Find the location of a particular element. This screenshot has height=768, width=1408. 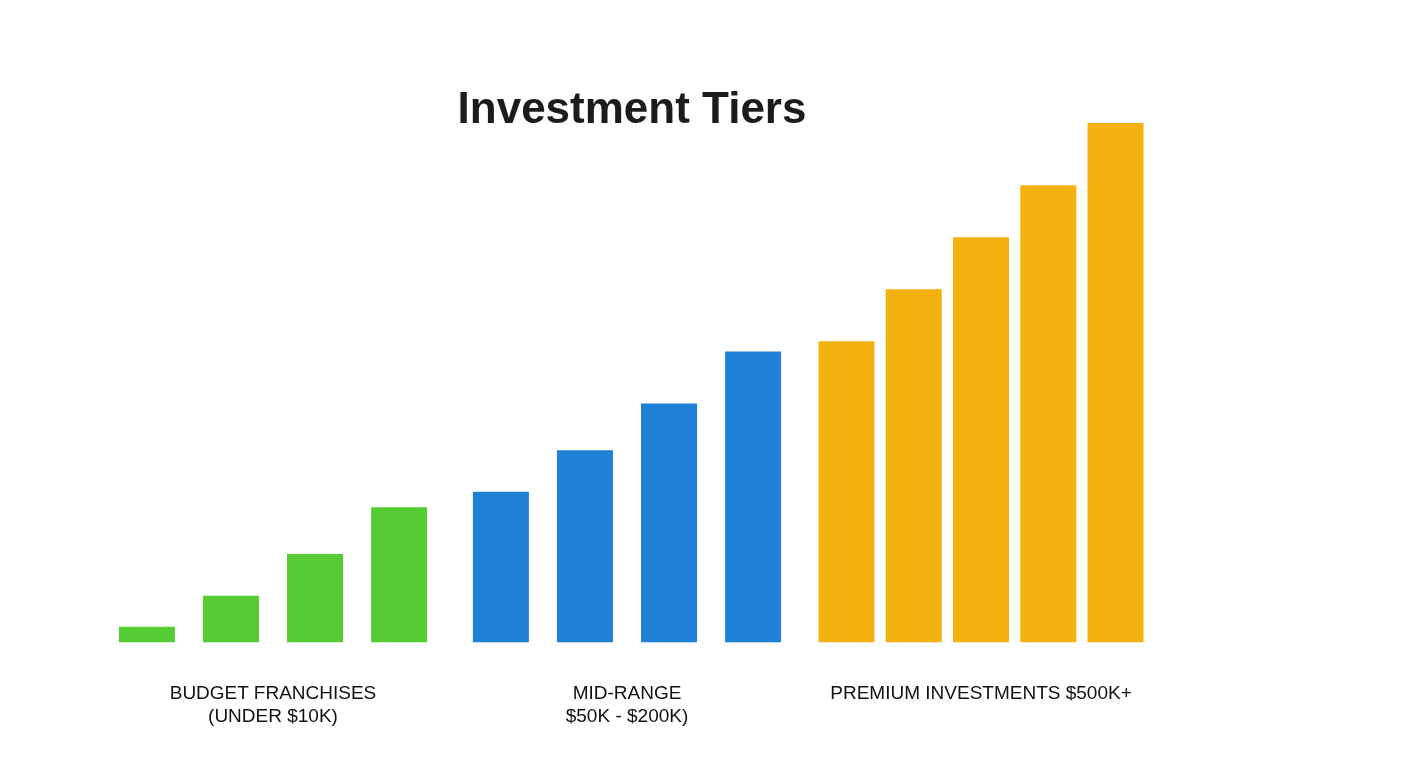

chart-title: Investment Tiers is located at coordinates (632, 107).